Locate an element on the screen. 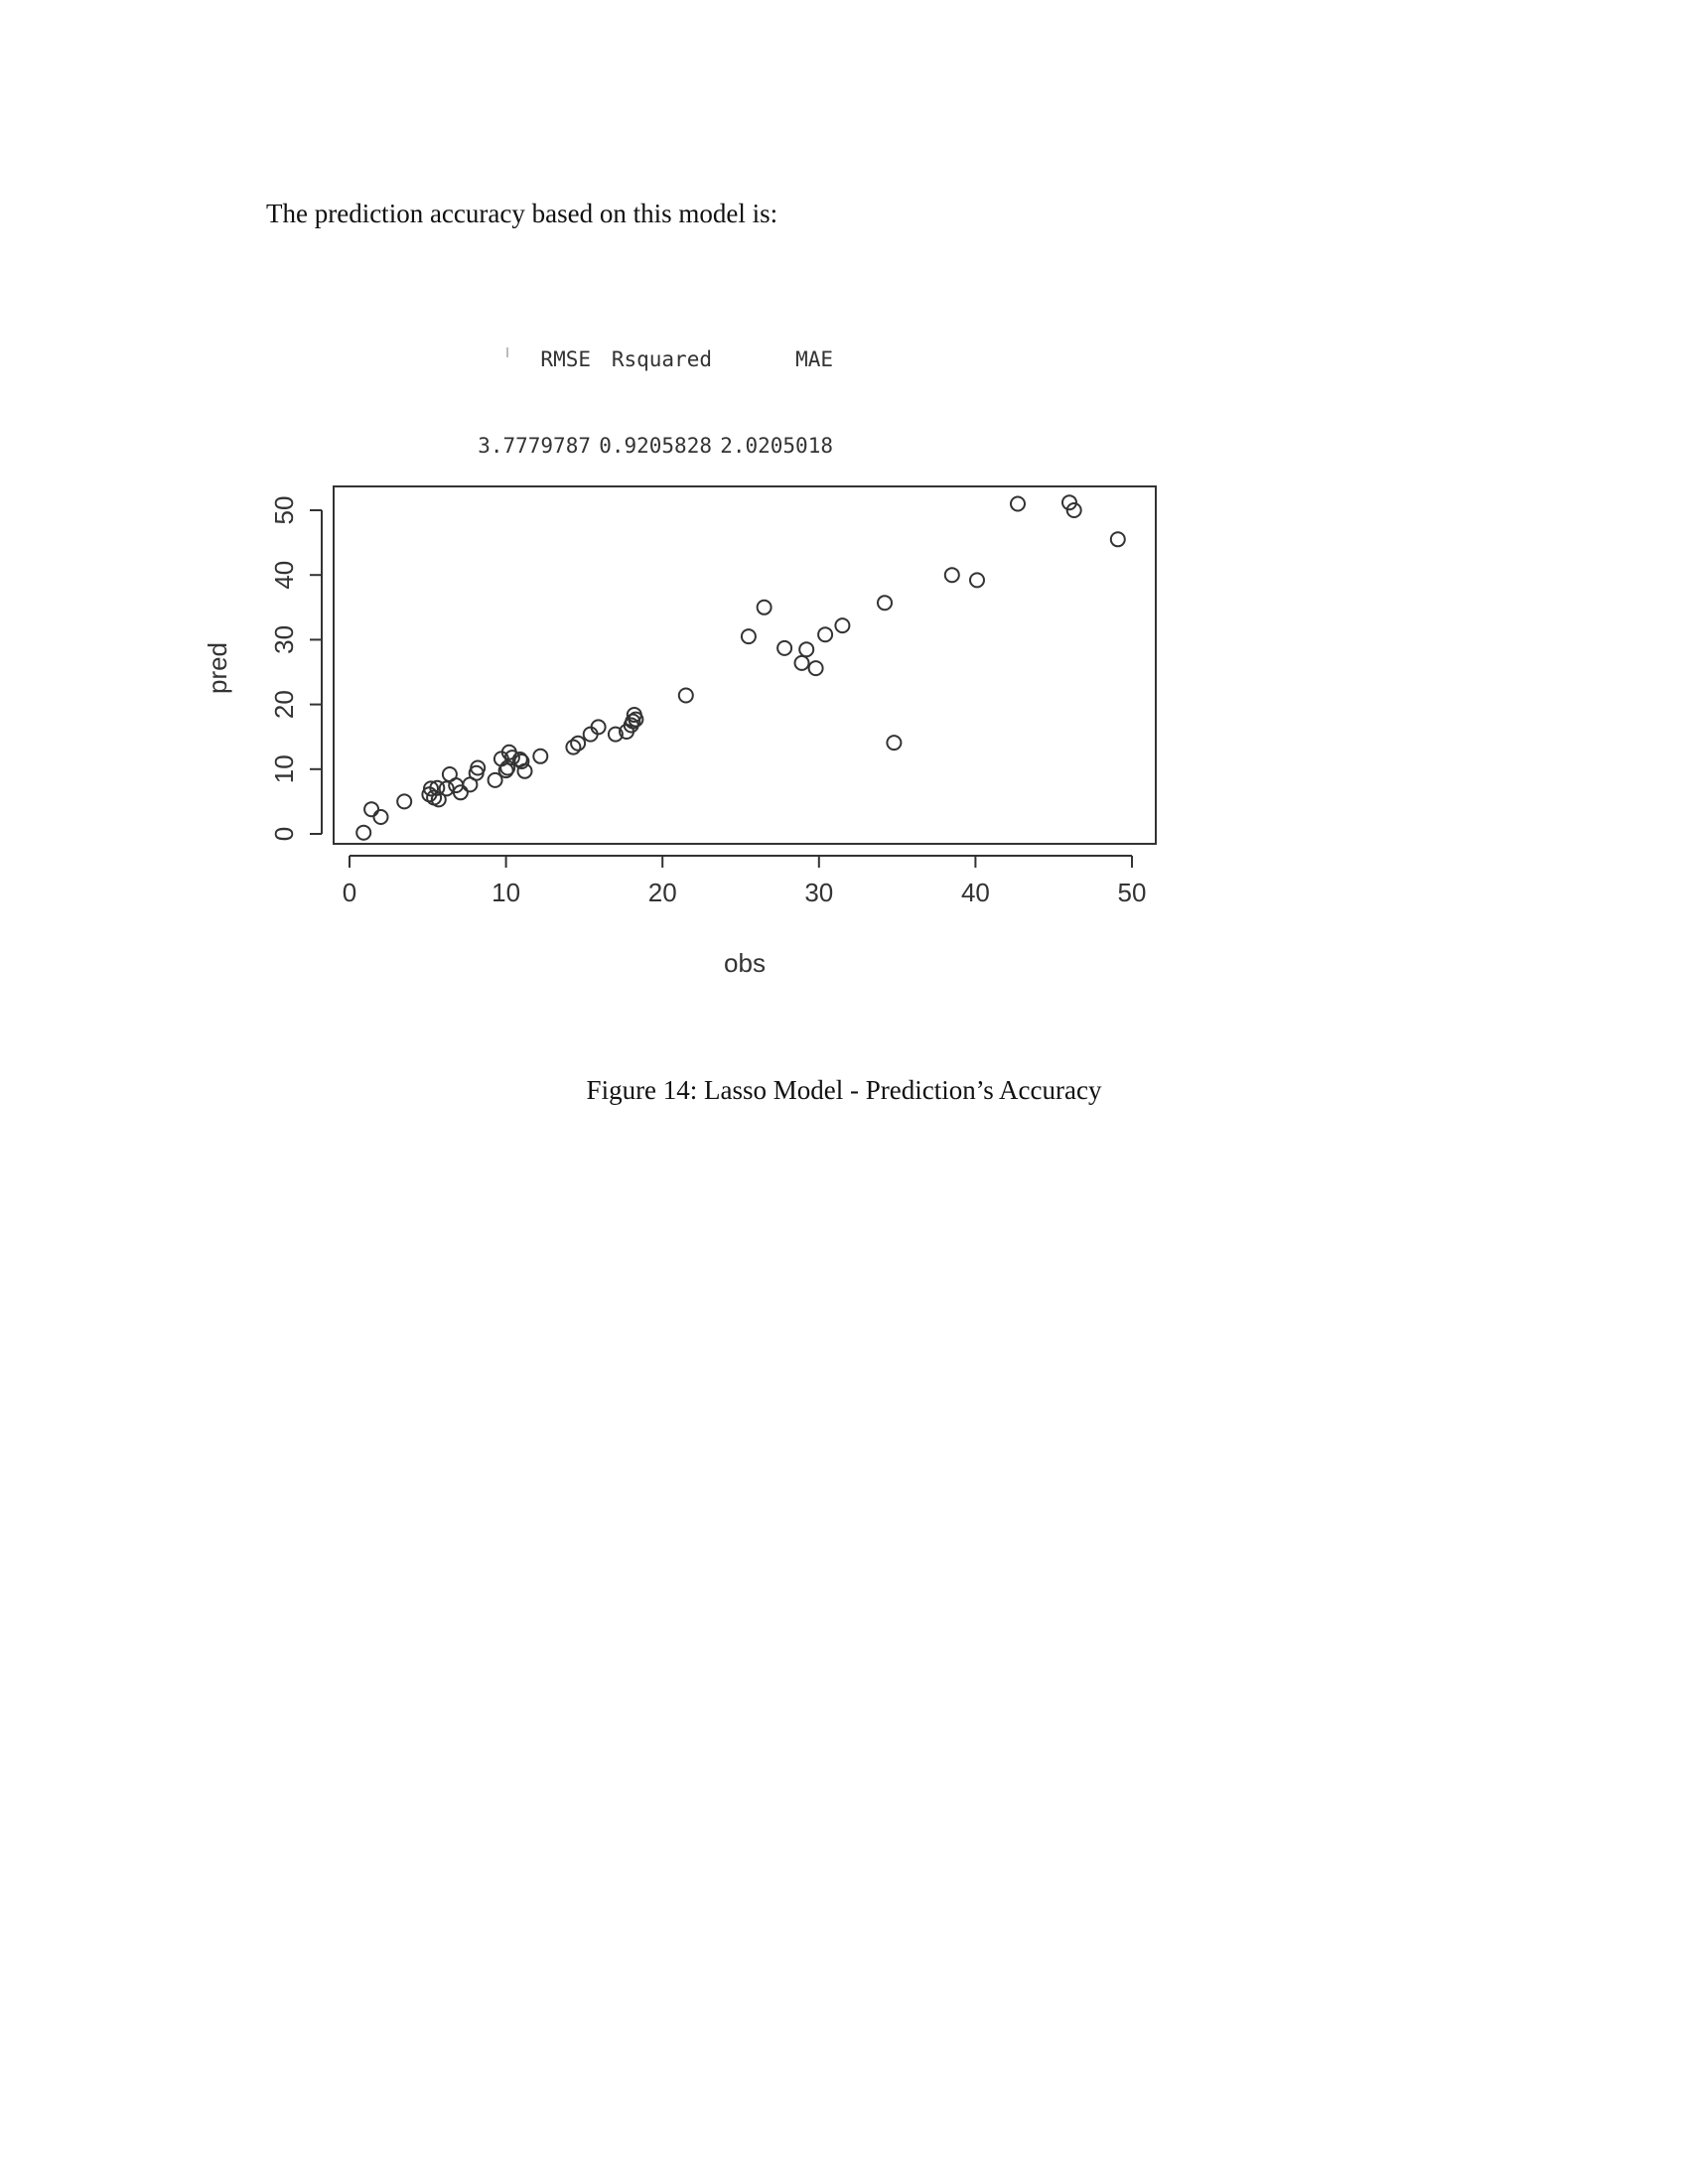 This screenshot has width=1688, height=2184. metrics-header-row: RMSE Rsquared MAE is located at coordinates (650, 359).